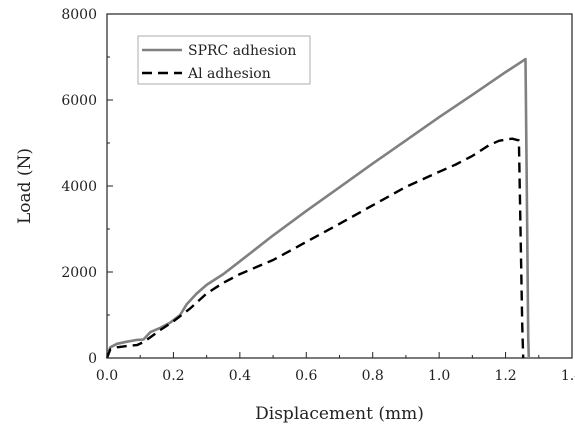 The height and width of the screenshot is (425, 575). What do you see at coordinates (240, 376) in the screenshot?
I see `x-tick-label: 0.4` at bounding box center [240, 376].